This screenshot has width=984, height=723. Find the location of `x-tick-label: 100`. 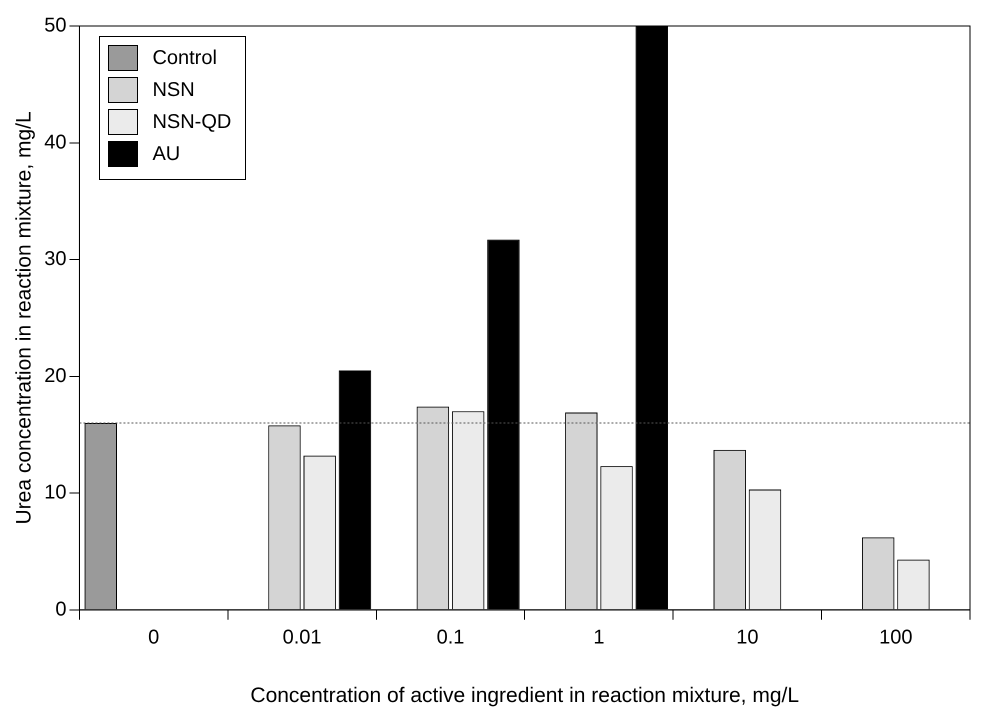

x-tick-label: 100 is located at coordinates (895, 637).